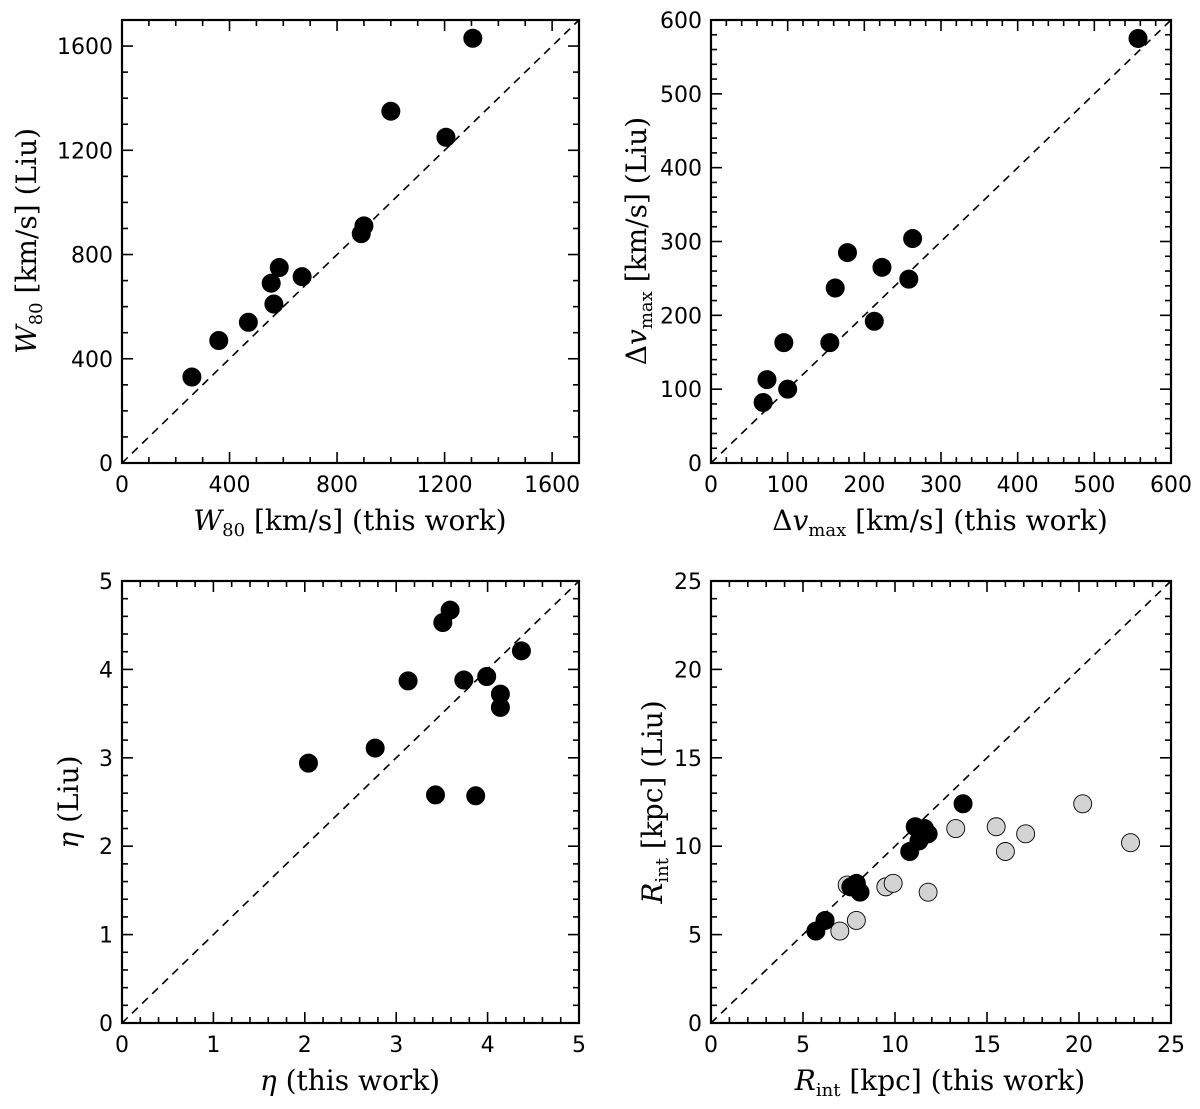 Image resolution: width=1200 pixels, height=1109 pixels. What do you see at coordinates (944, 1045) in the screenshot?
I see `rint-x-tick-labels: 0 5 10 15 20 25` at bounding box center [944, 1045].